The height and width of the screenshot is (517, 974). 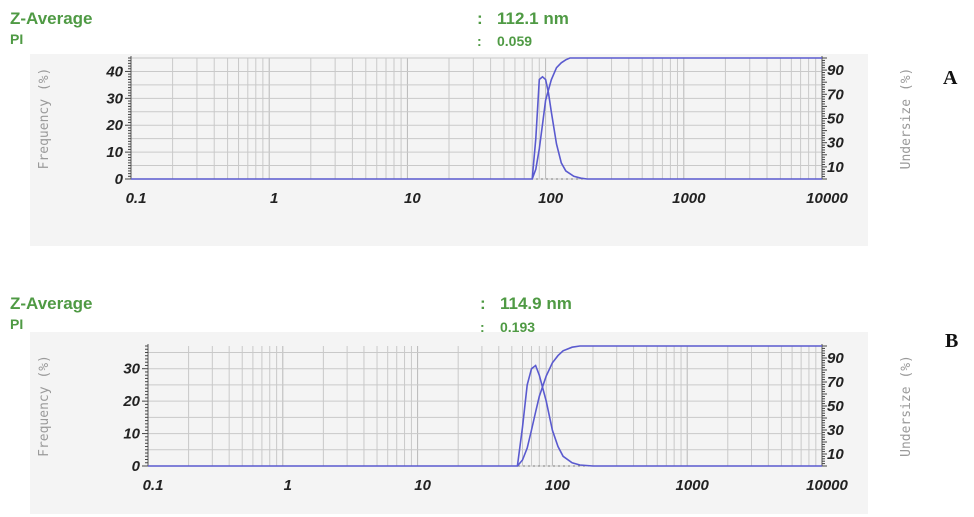 I want to click on pi-value: 0.193, so click(x=518, y=327).